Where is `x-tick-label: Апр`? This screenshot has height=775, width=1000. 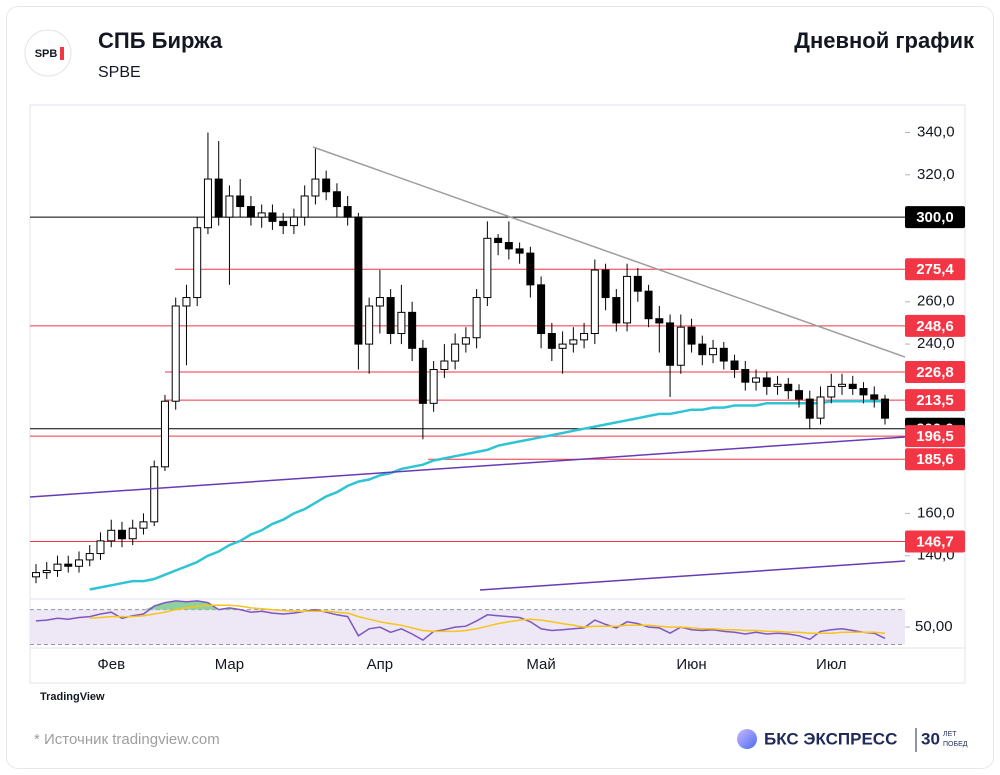
x-tick-label: Апр is located at coordinates (380, 664).